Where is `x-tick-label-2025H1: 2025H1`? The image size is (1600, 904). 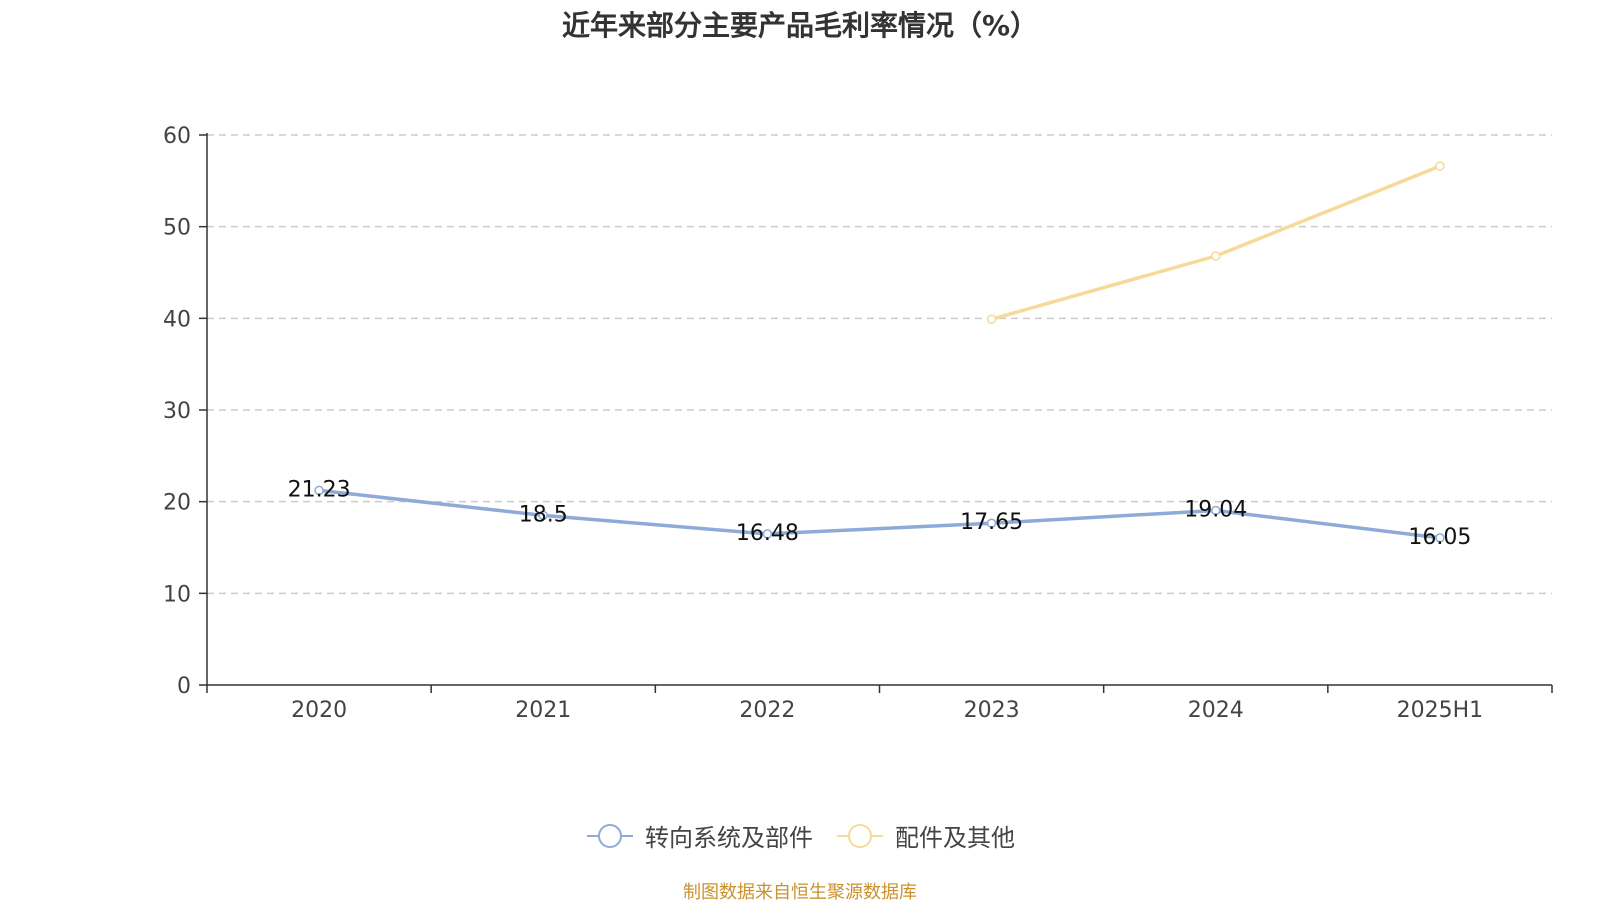 x-tick-label-2025H1: 2025H1 is located at coordinates (1440, 710).